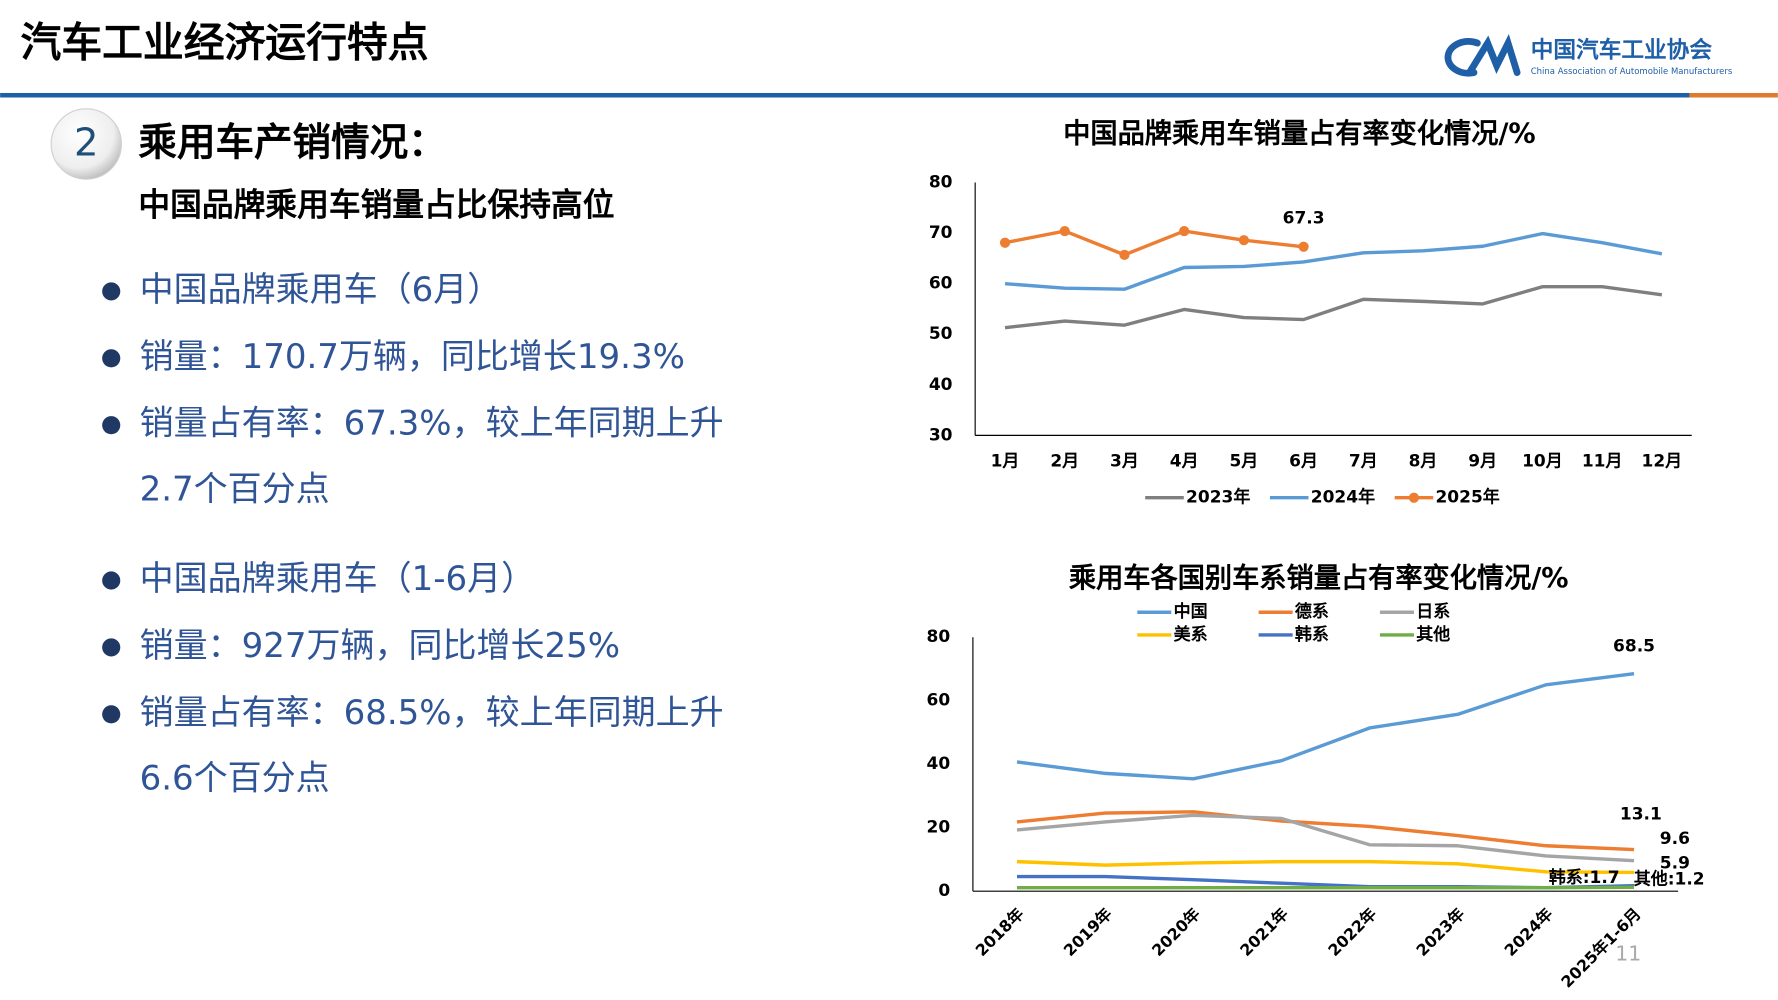  What do you see at coordinates (225, 42) in the screenshot?
I see `slide-title: 汽车工业经济运行特点` at bounding box center [225, 42].